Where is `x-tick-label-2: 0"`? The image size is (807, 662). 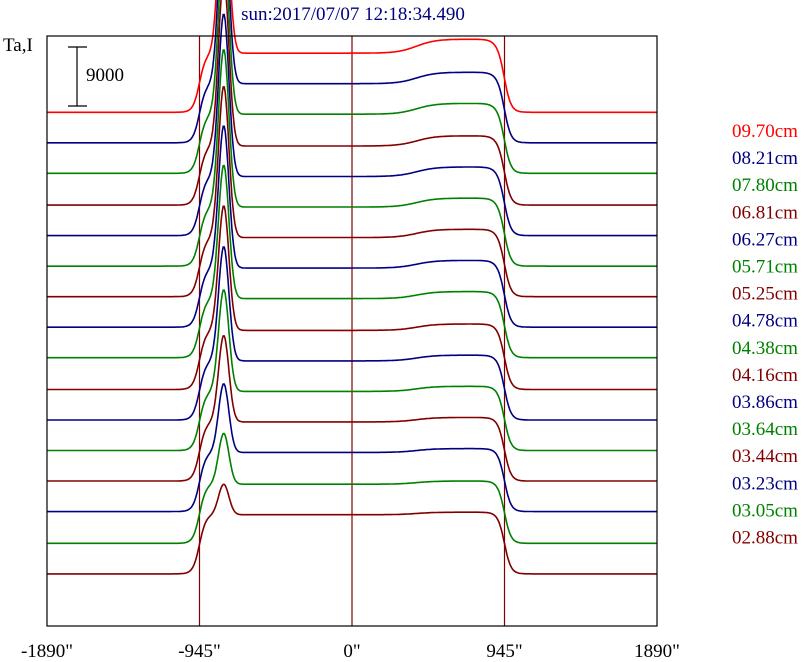
x-tick-label-2: 0" is located at coordinates (351, 651).